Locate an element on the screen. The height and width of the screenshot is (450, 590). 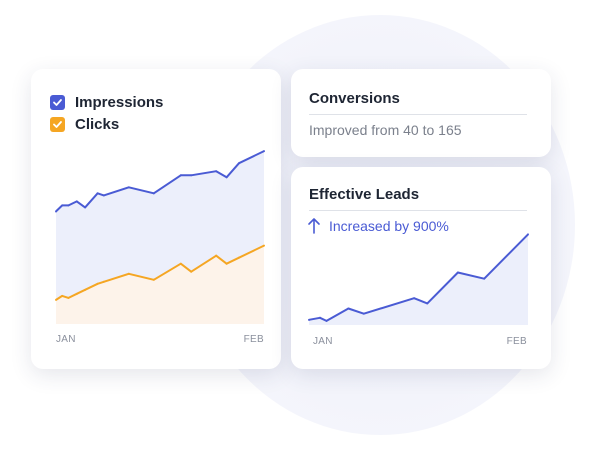
legend-item-clicks: Clicks is located at coordinates (106, 124).